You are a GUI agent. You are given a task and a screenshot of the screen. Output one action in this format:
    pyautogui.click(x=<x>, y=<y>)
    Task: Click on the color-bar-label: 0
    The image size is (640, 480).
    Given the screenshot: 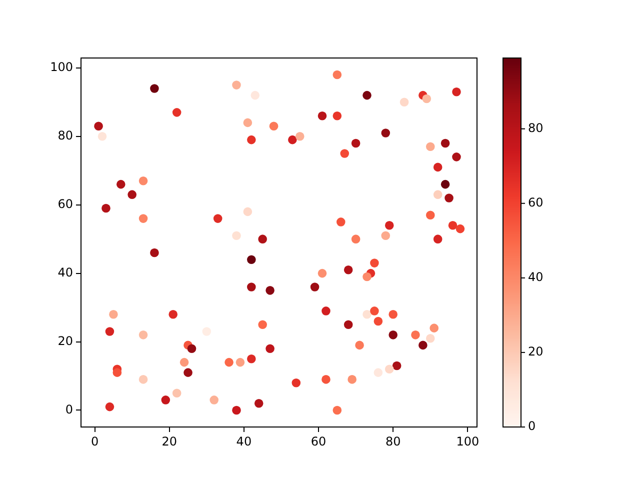 What is the action you would take?
    pyautogui.click(x=532, y=426)
    